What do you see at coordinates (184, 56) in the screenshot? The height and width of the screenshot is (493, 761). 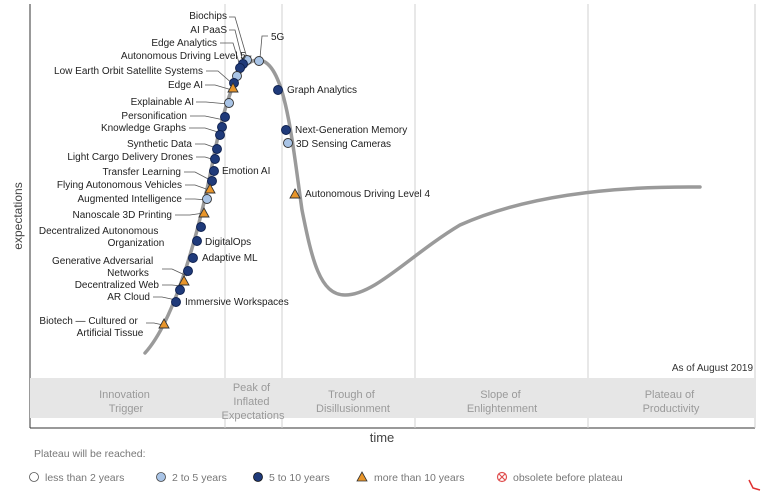 I see `label-autonomous-driving-level-5: Autonomous Driving Level 5` at bounding box center [184, 56].